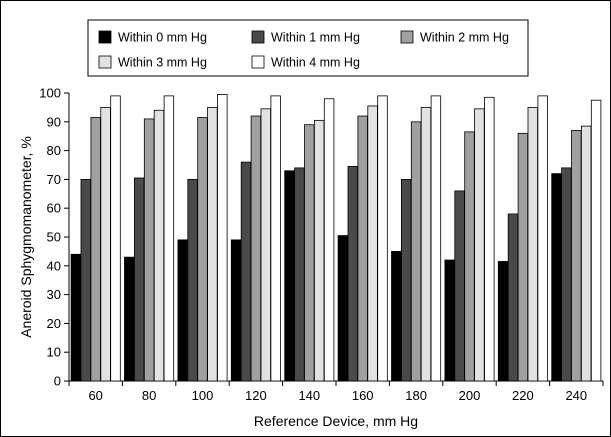 The width and height of the screenshot is (611, 437). I want to click on x-tick-label: 240, so click(576, 395).